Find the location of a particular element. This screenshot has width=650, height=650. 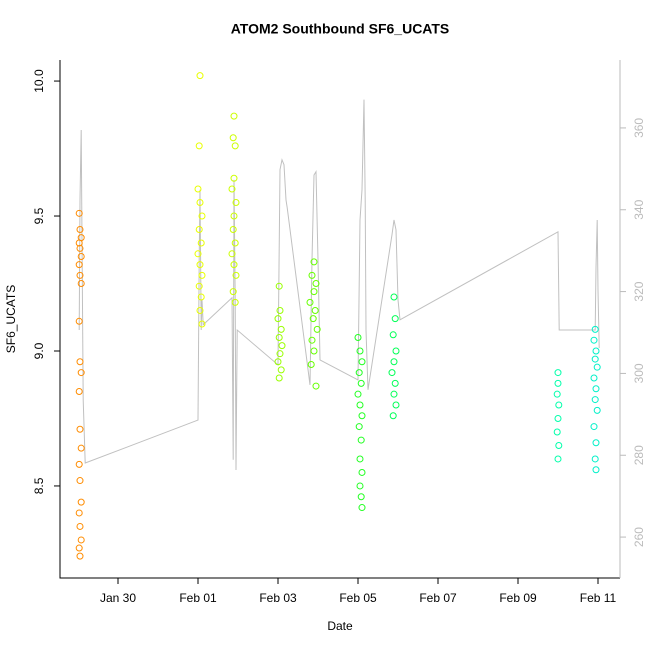

y2-tick-label: 300 is located at coordinates (639, 373).